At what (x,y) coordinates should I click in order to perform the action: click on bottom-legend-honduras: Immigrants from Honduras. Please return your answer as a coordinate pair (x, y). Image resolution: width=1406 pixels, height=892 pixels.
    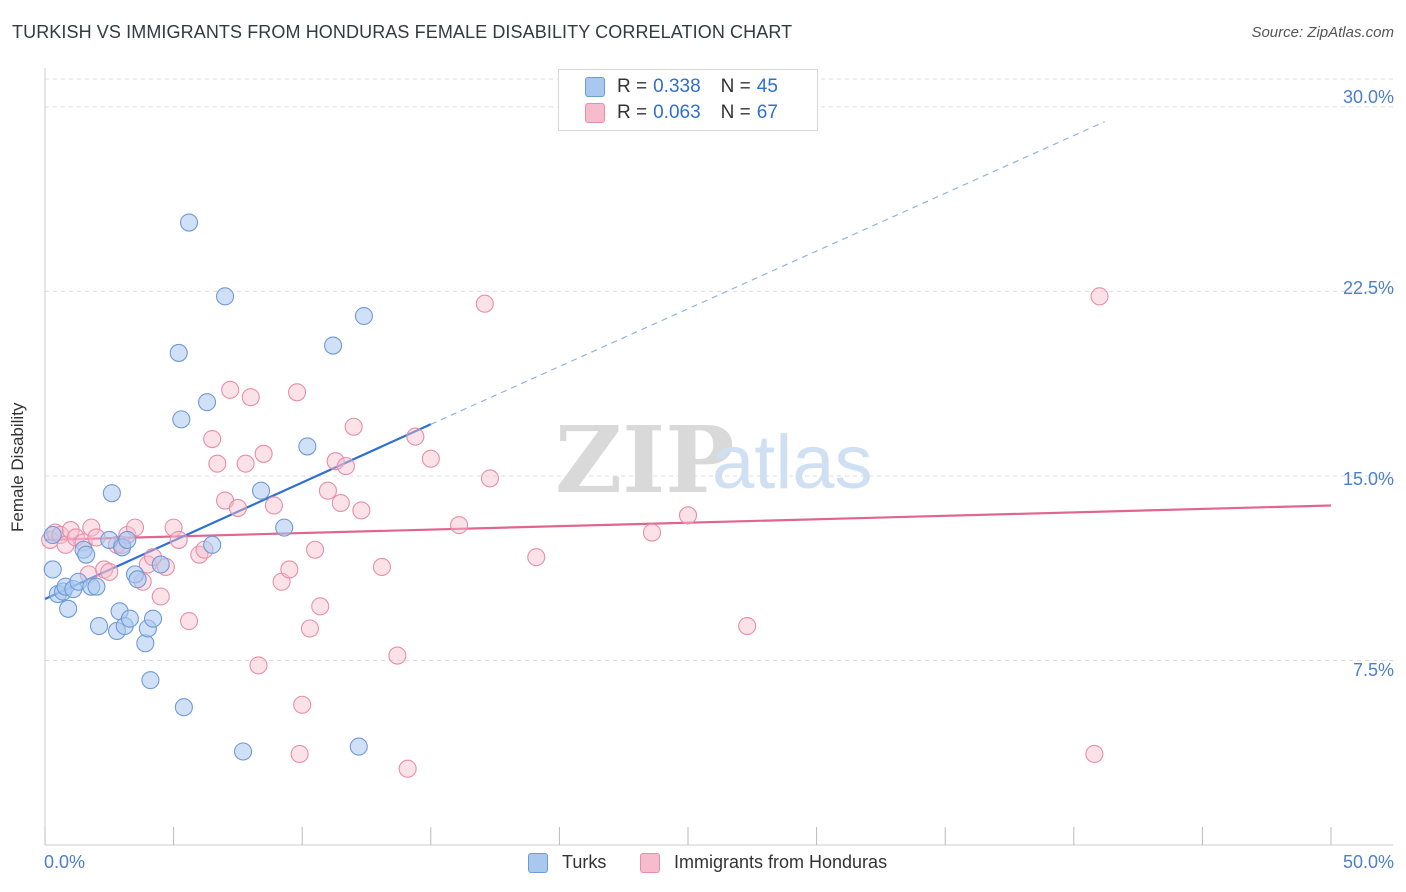
    Looking at the image, I should click on (763, 862).